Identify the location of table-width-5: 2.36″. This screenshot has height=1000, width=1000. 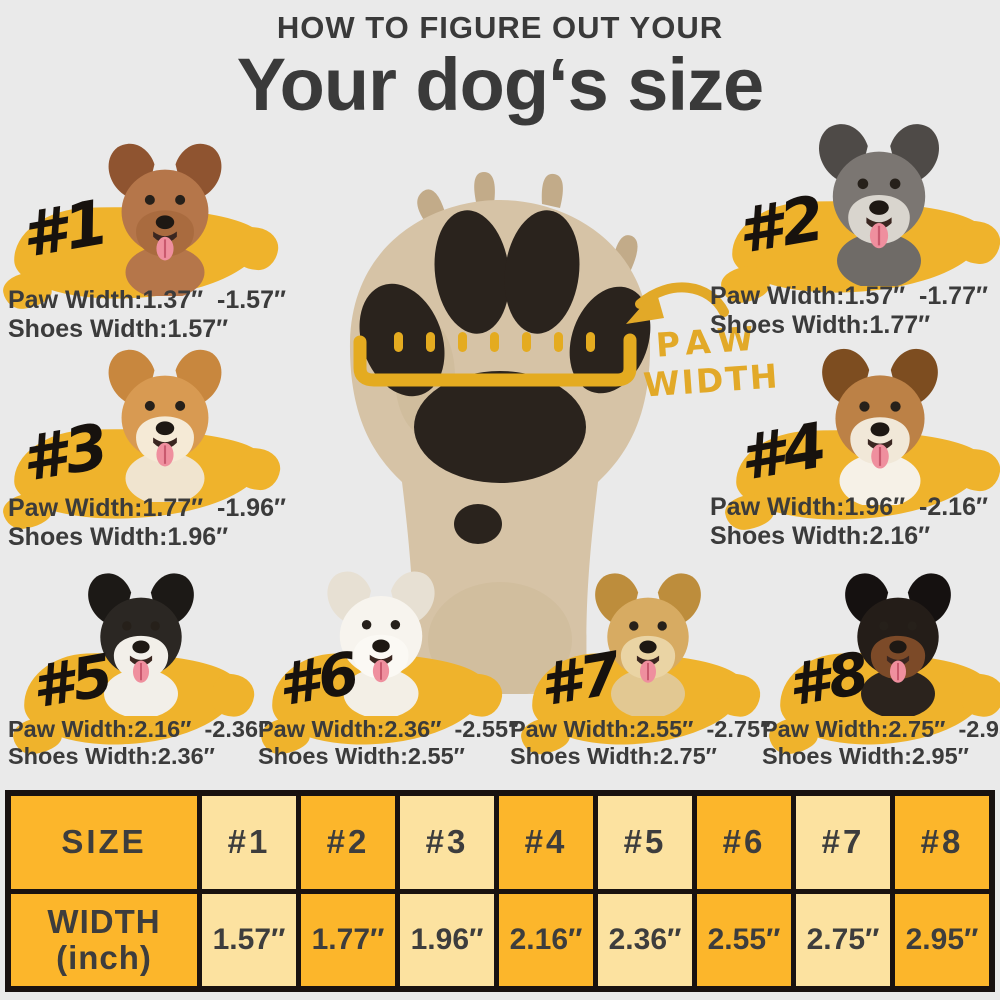
(645, 939).